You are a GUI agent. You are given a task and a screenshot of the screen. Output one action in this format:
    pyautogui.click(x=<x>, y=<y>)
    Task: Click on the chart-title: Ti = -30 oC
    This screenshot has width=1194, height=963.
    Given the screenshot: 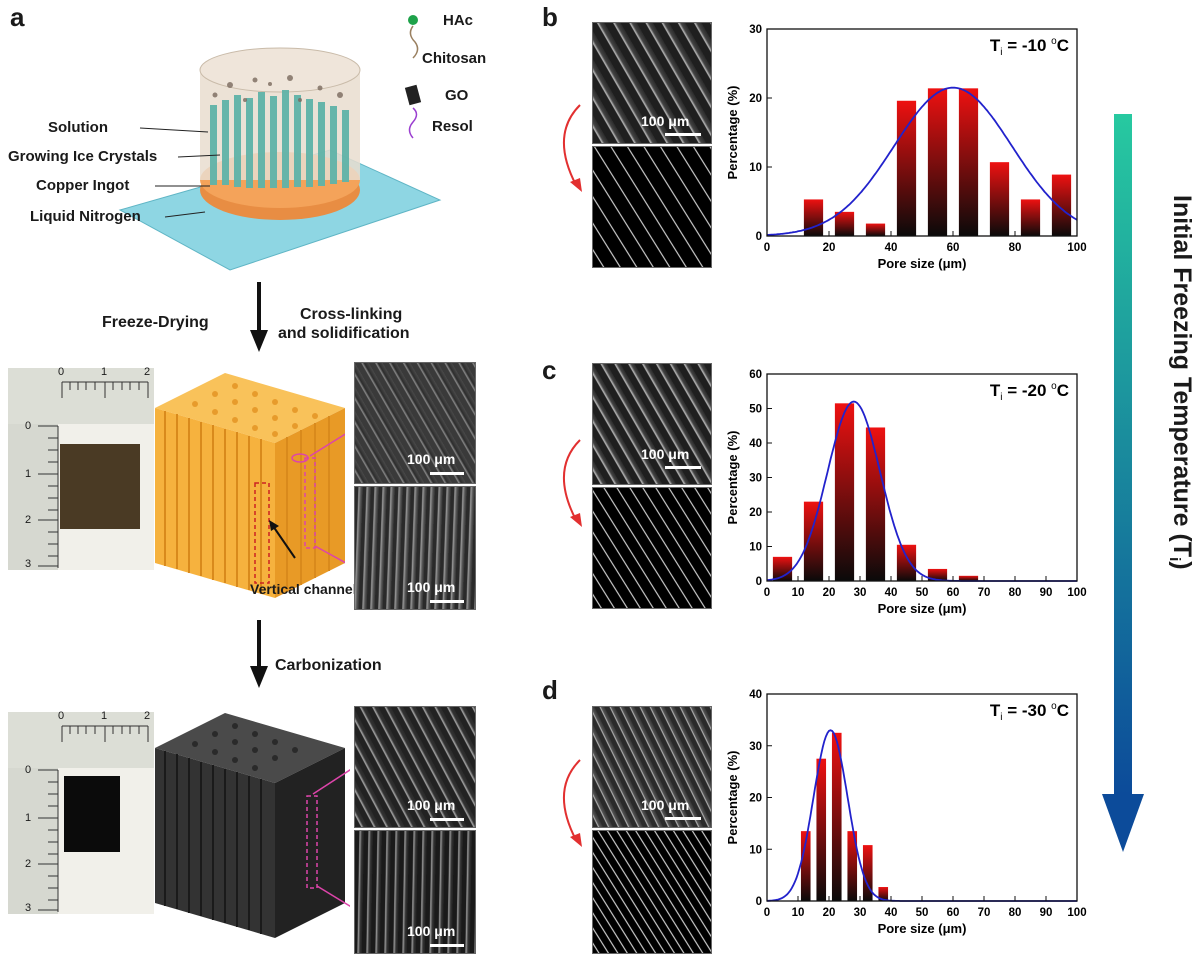 What is the action you would take?
    pyautogui.click(x=1029, y=712)
    